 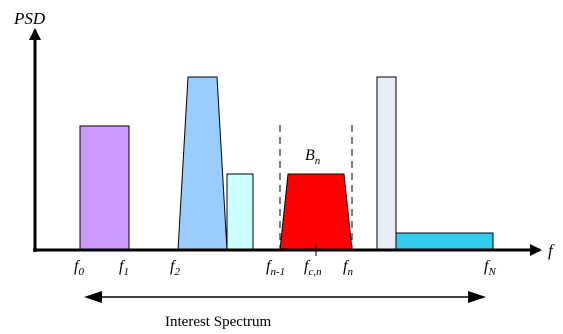 I want to click on tick-label-f0: f0, so click(x=79, y=268).